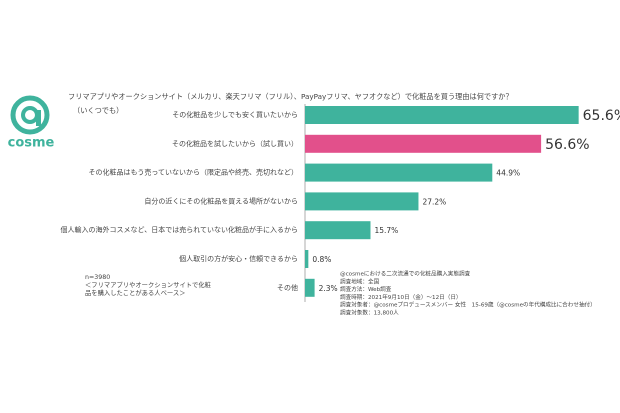  Describe the element at coordinates (366, 289) in the screenshot. I see `source: 調査方法：Web調査` at that location.